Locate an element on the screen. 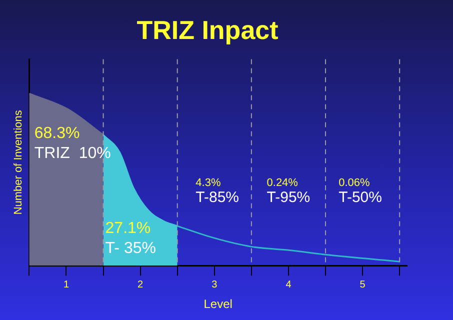  annotation: T-95% is located at coordinates (288, 197).